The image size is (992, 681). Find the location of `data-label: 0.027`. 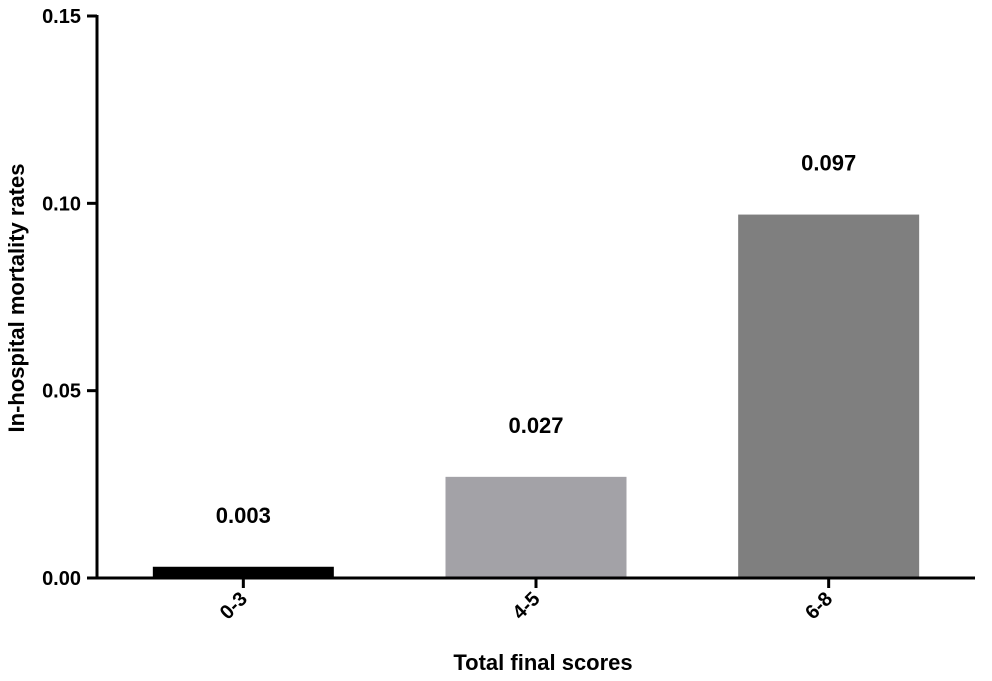

data-label: 0.027 is located at coordinates (535, 425).